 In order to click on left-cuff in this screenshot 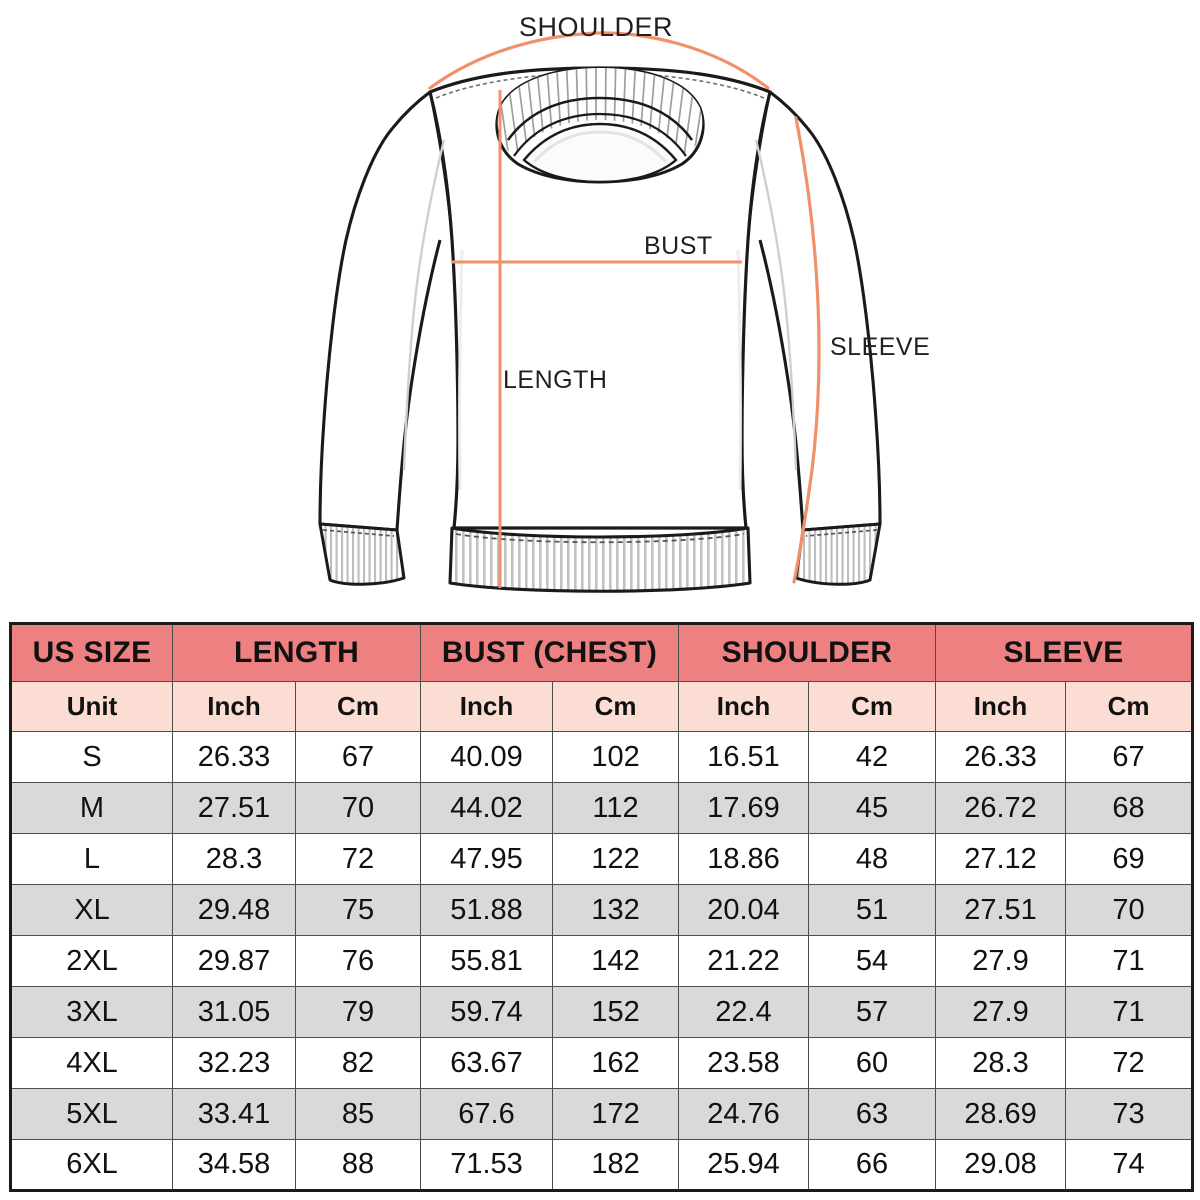, I will do `click(362, 554)`.